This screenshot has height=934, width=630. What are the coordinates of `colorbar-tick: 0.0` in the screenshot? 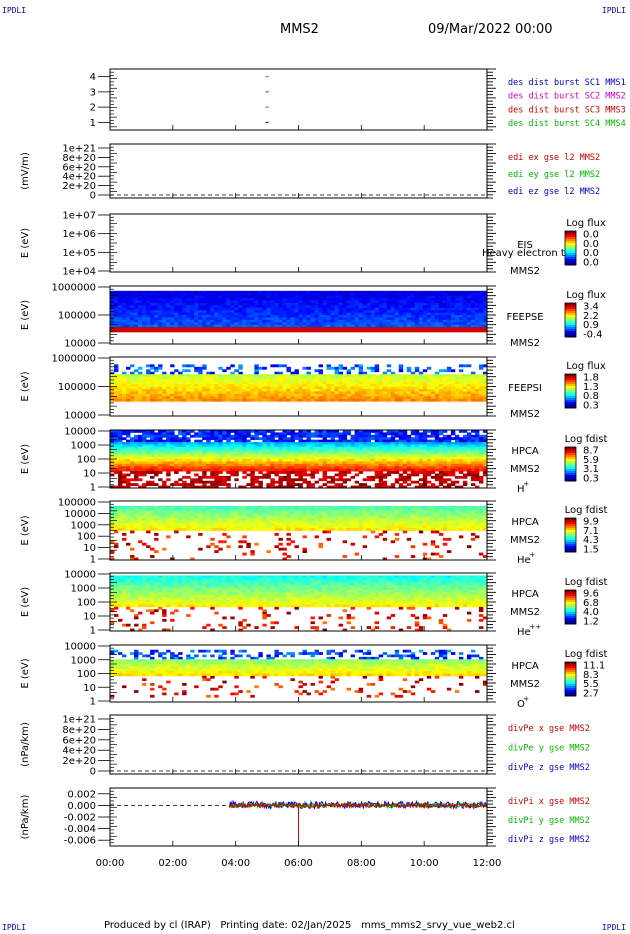 It's located at (591, 263).